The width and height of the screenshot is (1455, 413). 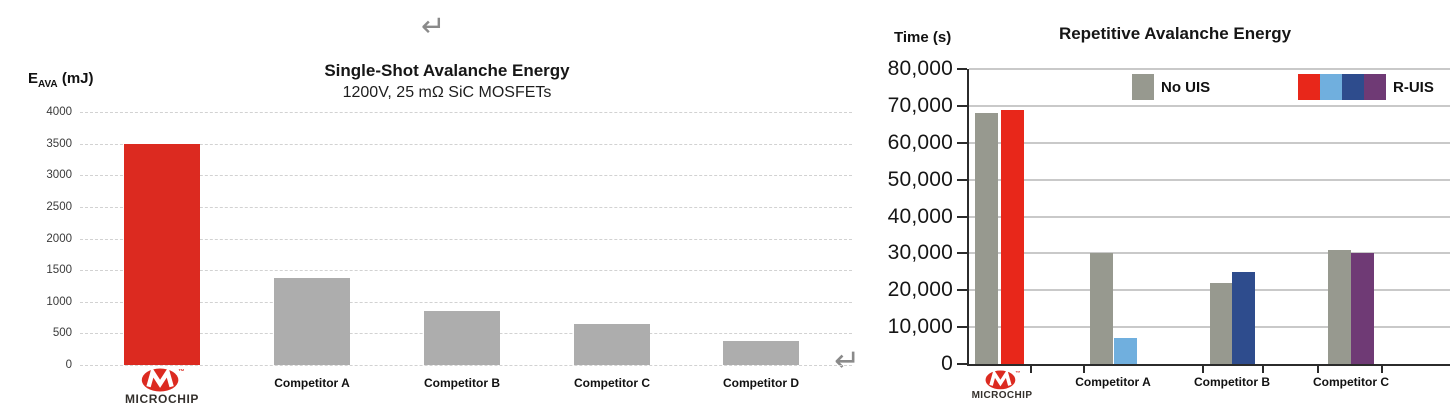 I want to click on bar-no-uis-microchip, so click(x=986, y=238).